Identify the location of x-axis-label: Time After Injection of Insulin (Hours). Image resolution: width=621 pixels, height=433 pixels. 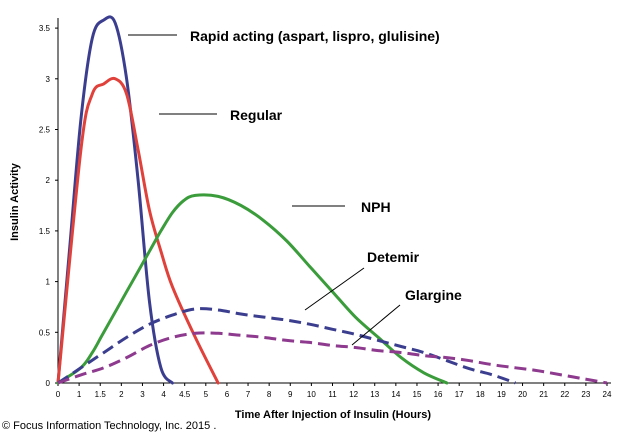
(333, 415).